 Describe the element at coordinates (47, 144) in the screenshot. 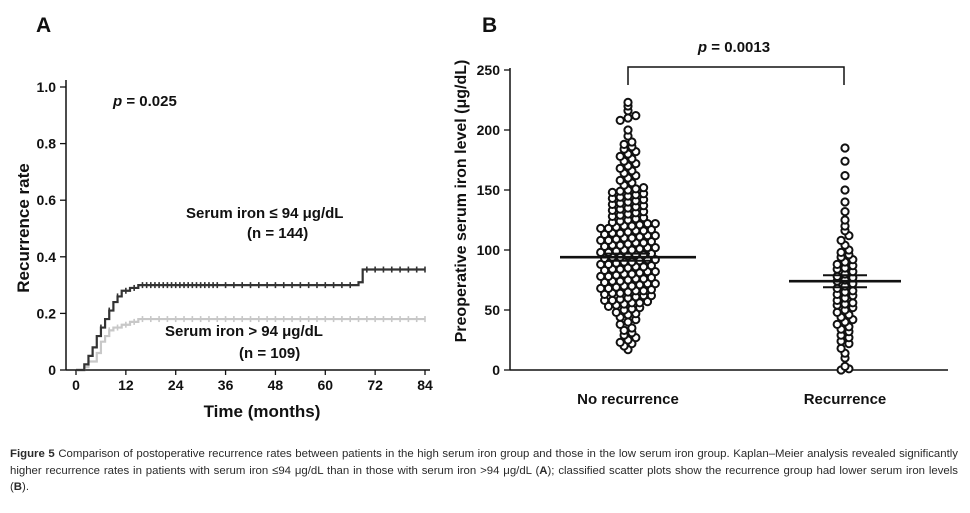

I see `km-y-tick-label: 0.8` at that location.